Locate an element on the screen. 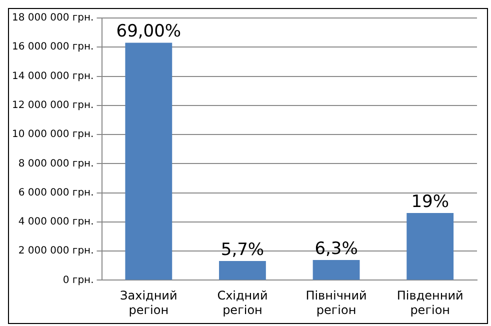 The width and height of the screenshot is (491, 326). y-tick-label: 2 000 000 грн. is located at coordinates (56, 251).